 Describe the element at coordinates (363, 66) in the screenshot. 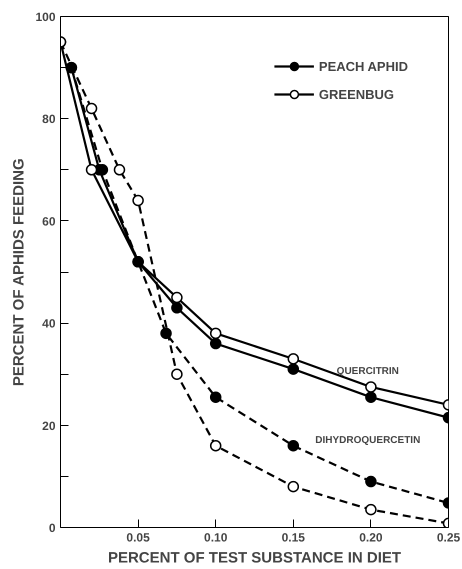

I see `legend-label: PEACH APHID` at that location.